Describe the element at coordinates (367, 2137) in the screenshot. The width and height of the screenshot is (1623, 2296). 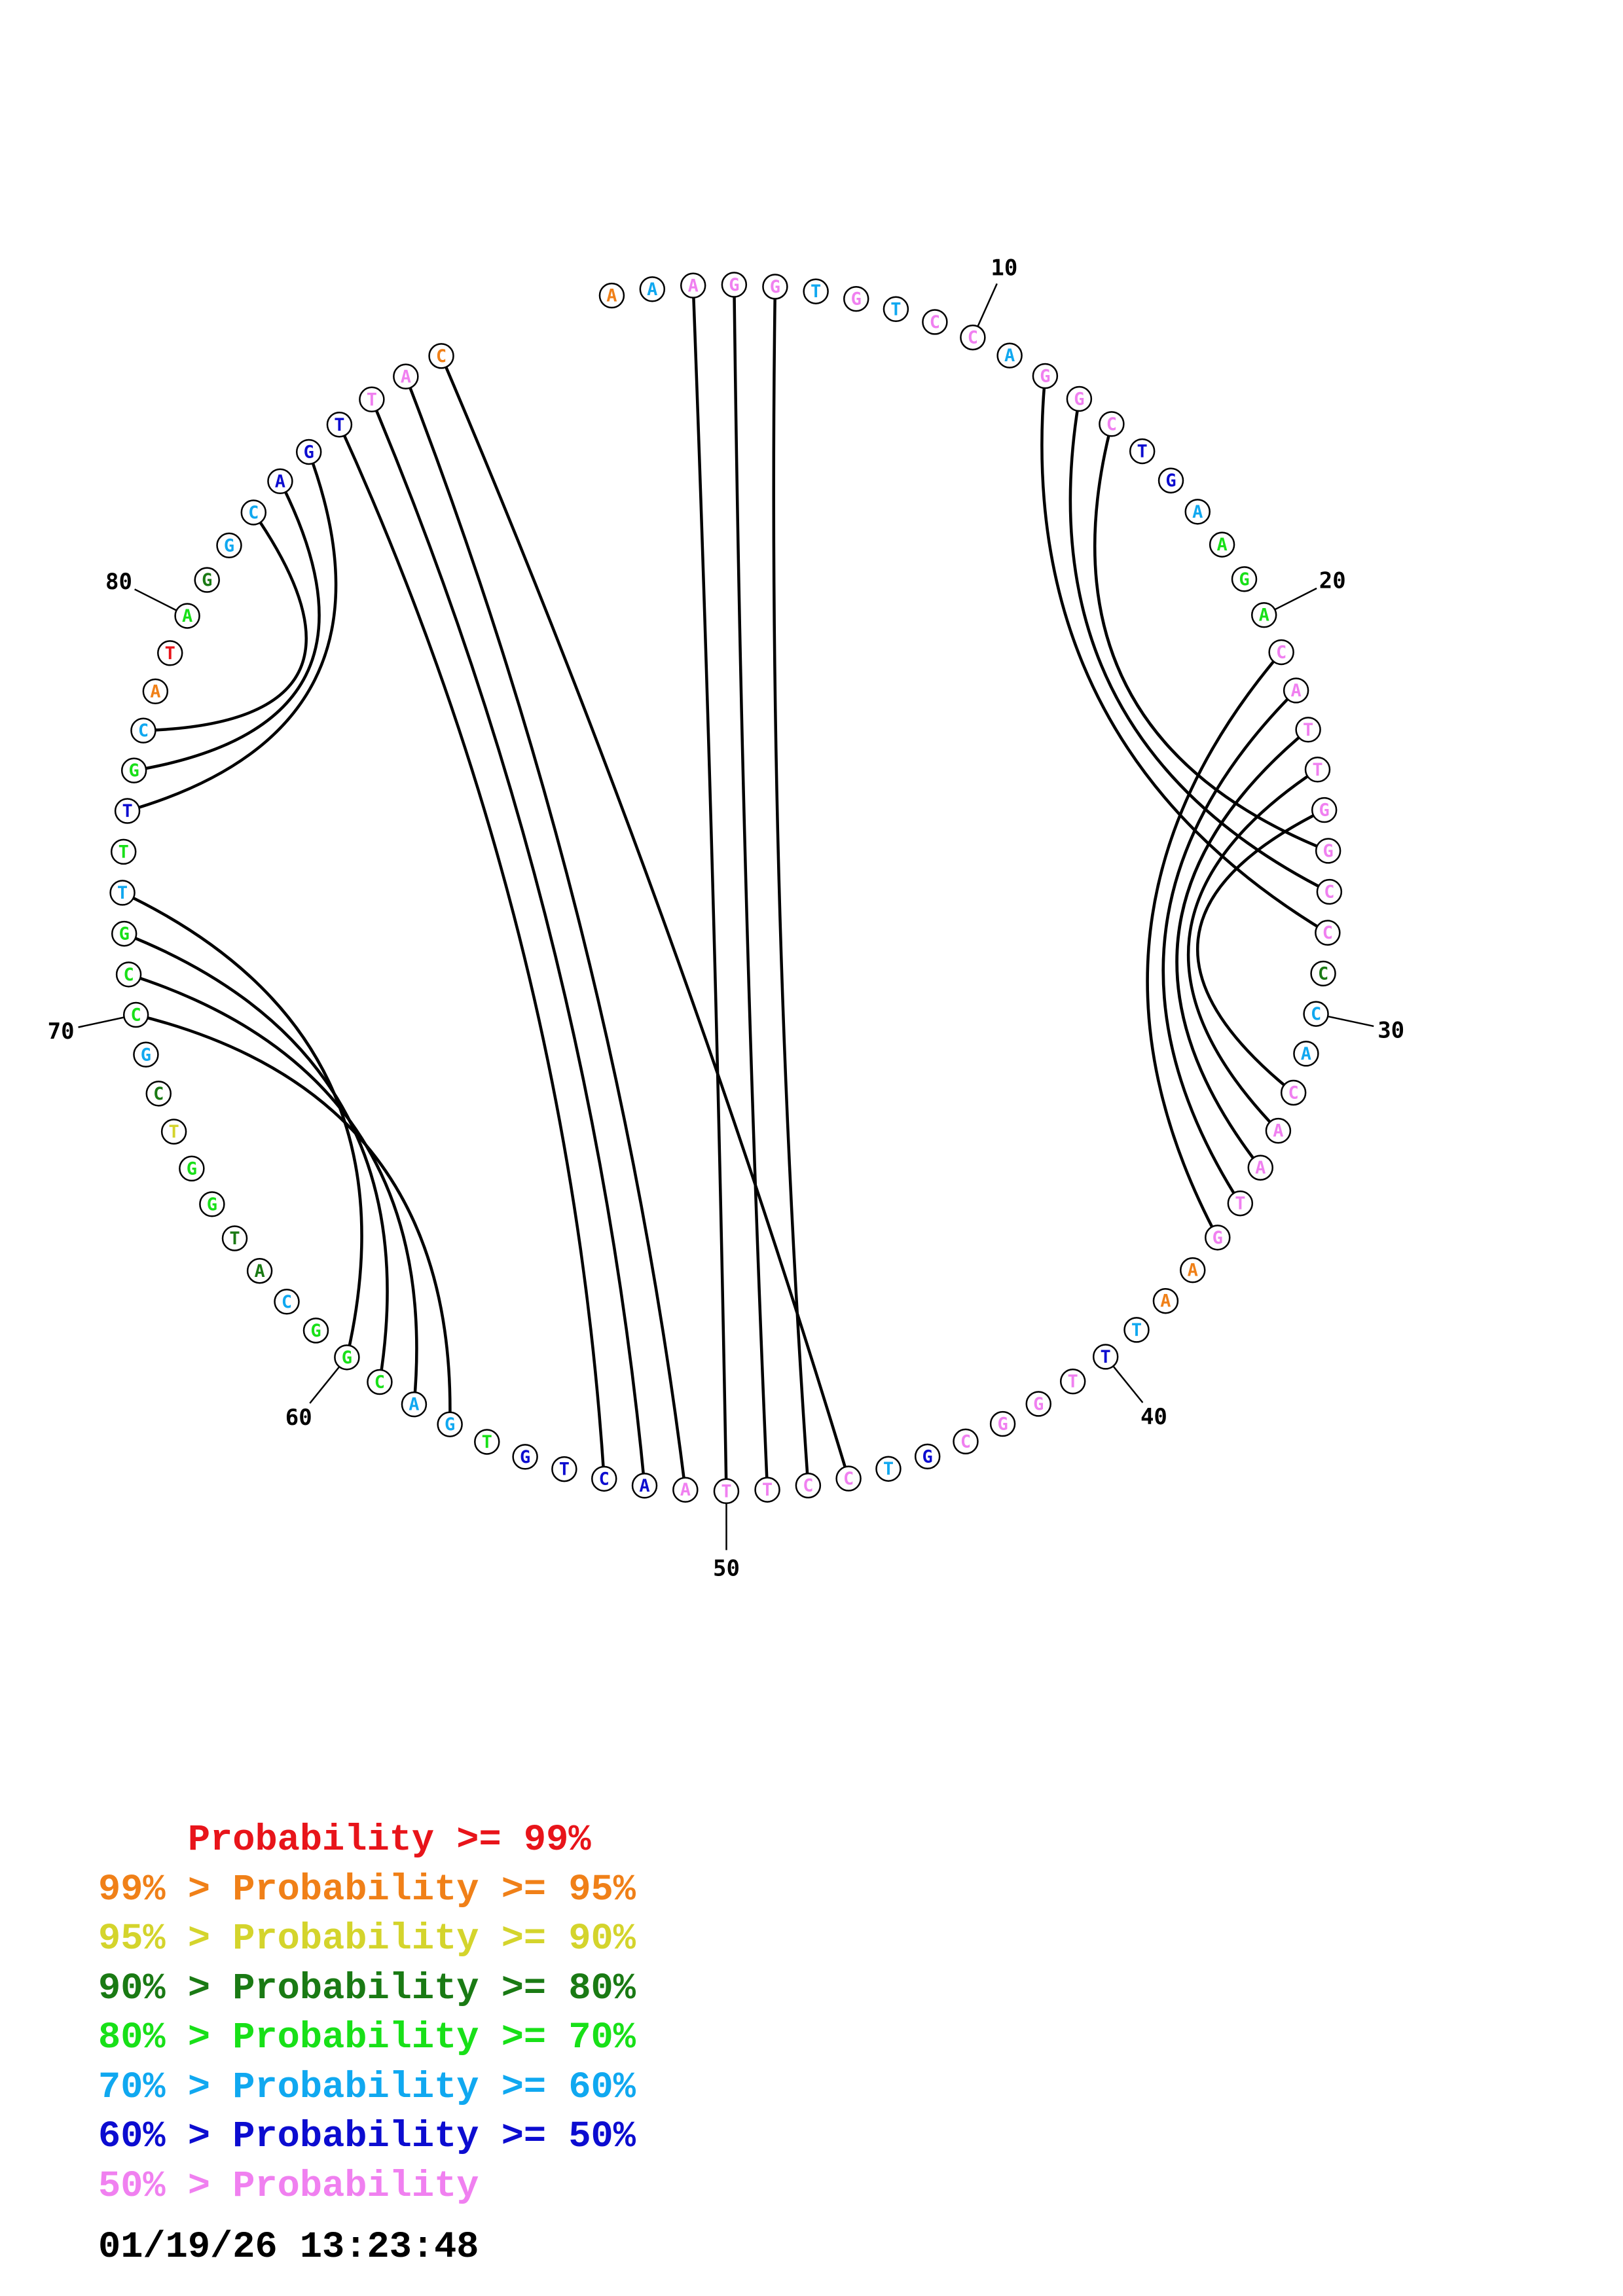
I see `legend-row: 60% > Probability >= 50%` at that location.